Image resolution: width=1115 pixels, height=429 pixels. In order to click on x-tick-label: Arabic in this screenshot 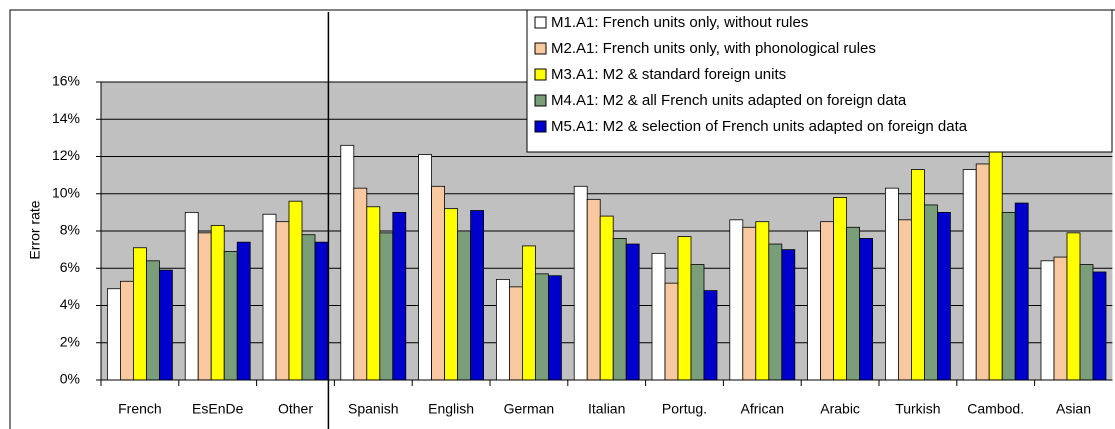, I will do `click(840, 409)`.